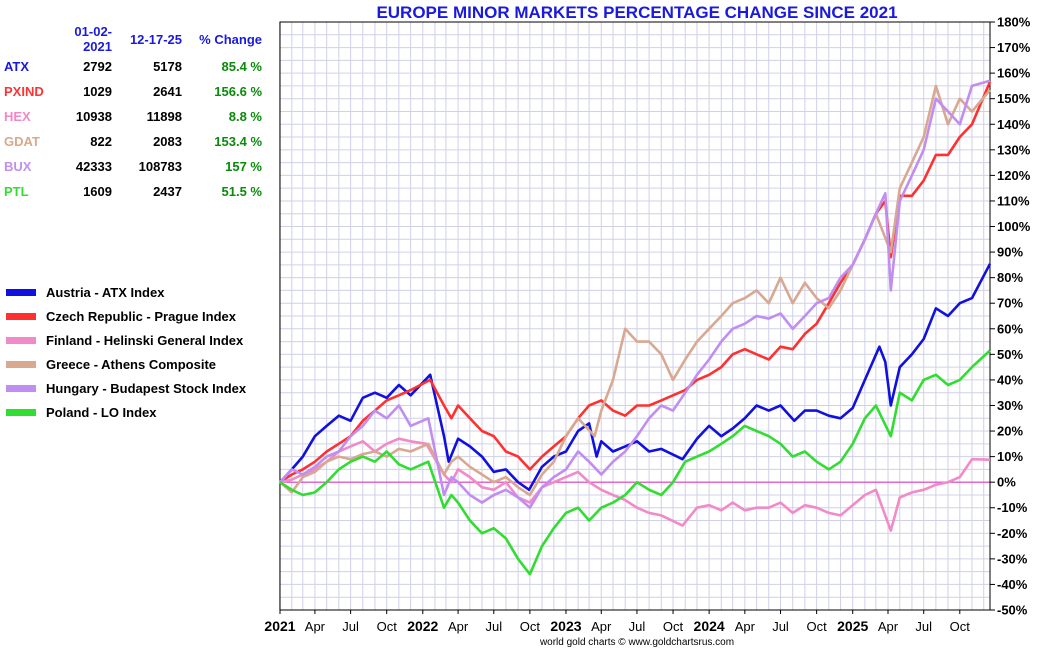 This screenshot has width=1050, height=650. Describe the element at coordinates (1010, 405) in the screenshot. I see `y-tick-label: 30%` at that location.